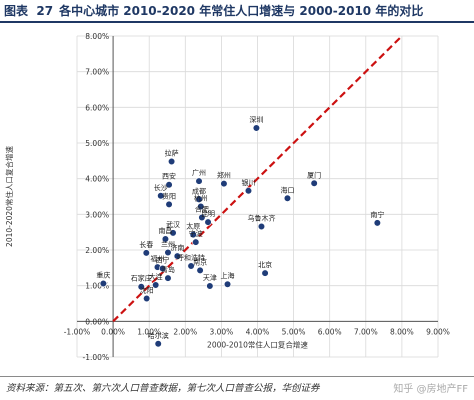 This screenshot has width=474, height=400. I want to click on x-tick-label: 1.00%, so click(149, 331).